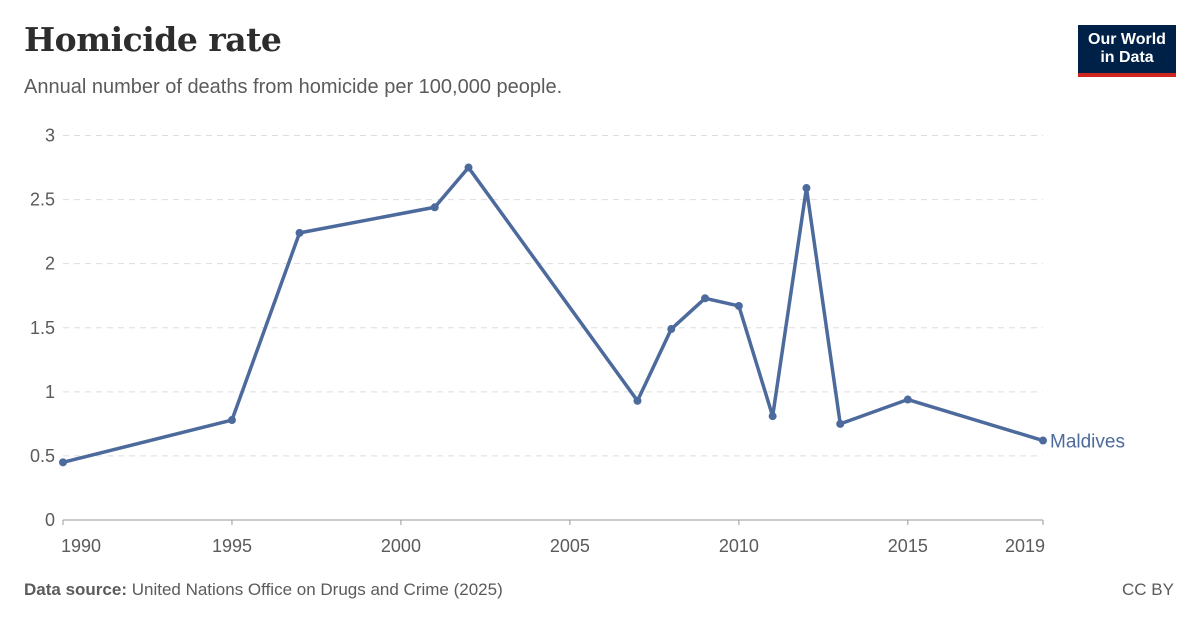 The width and height of the screenshot is (1200, 627). What do you see at coordinates (570, 546) in the screenshot?
I see `x-tick-label: 2005` at bounding box center [570, 546].